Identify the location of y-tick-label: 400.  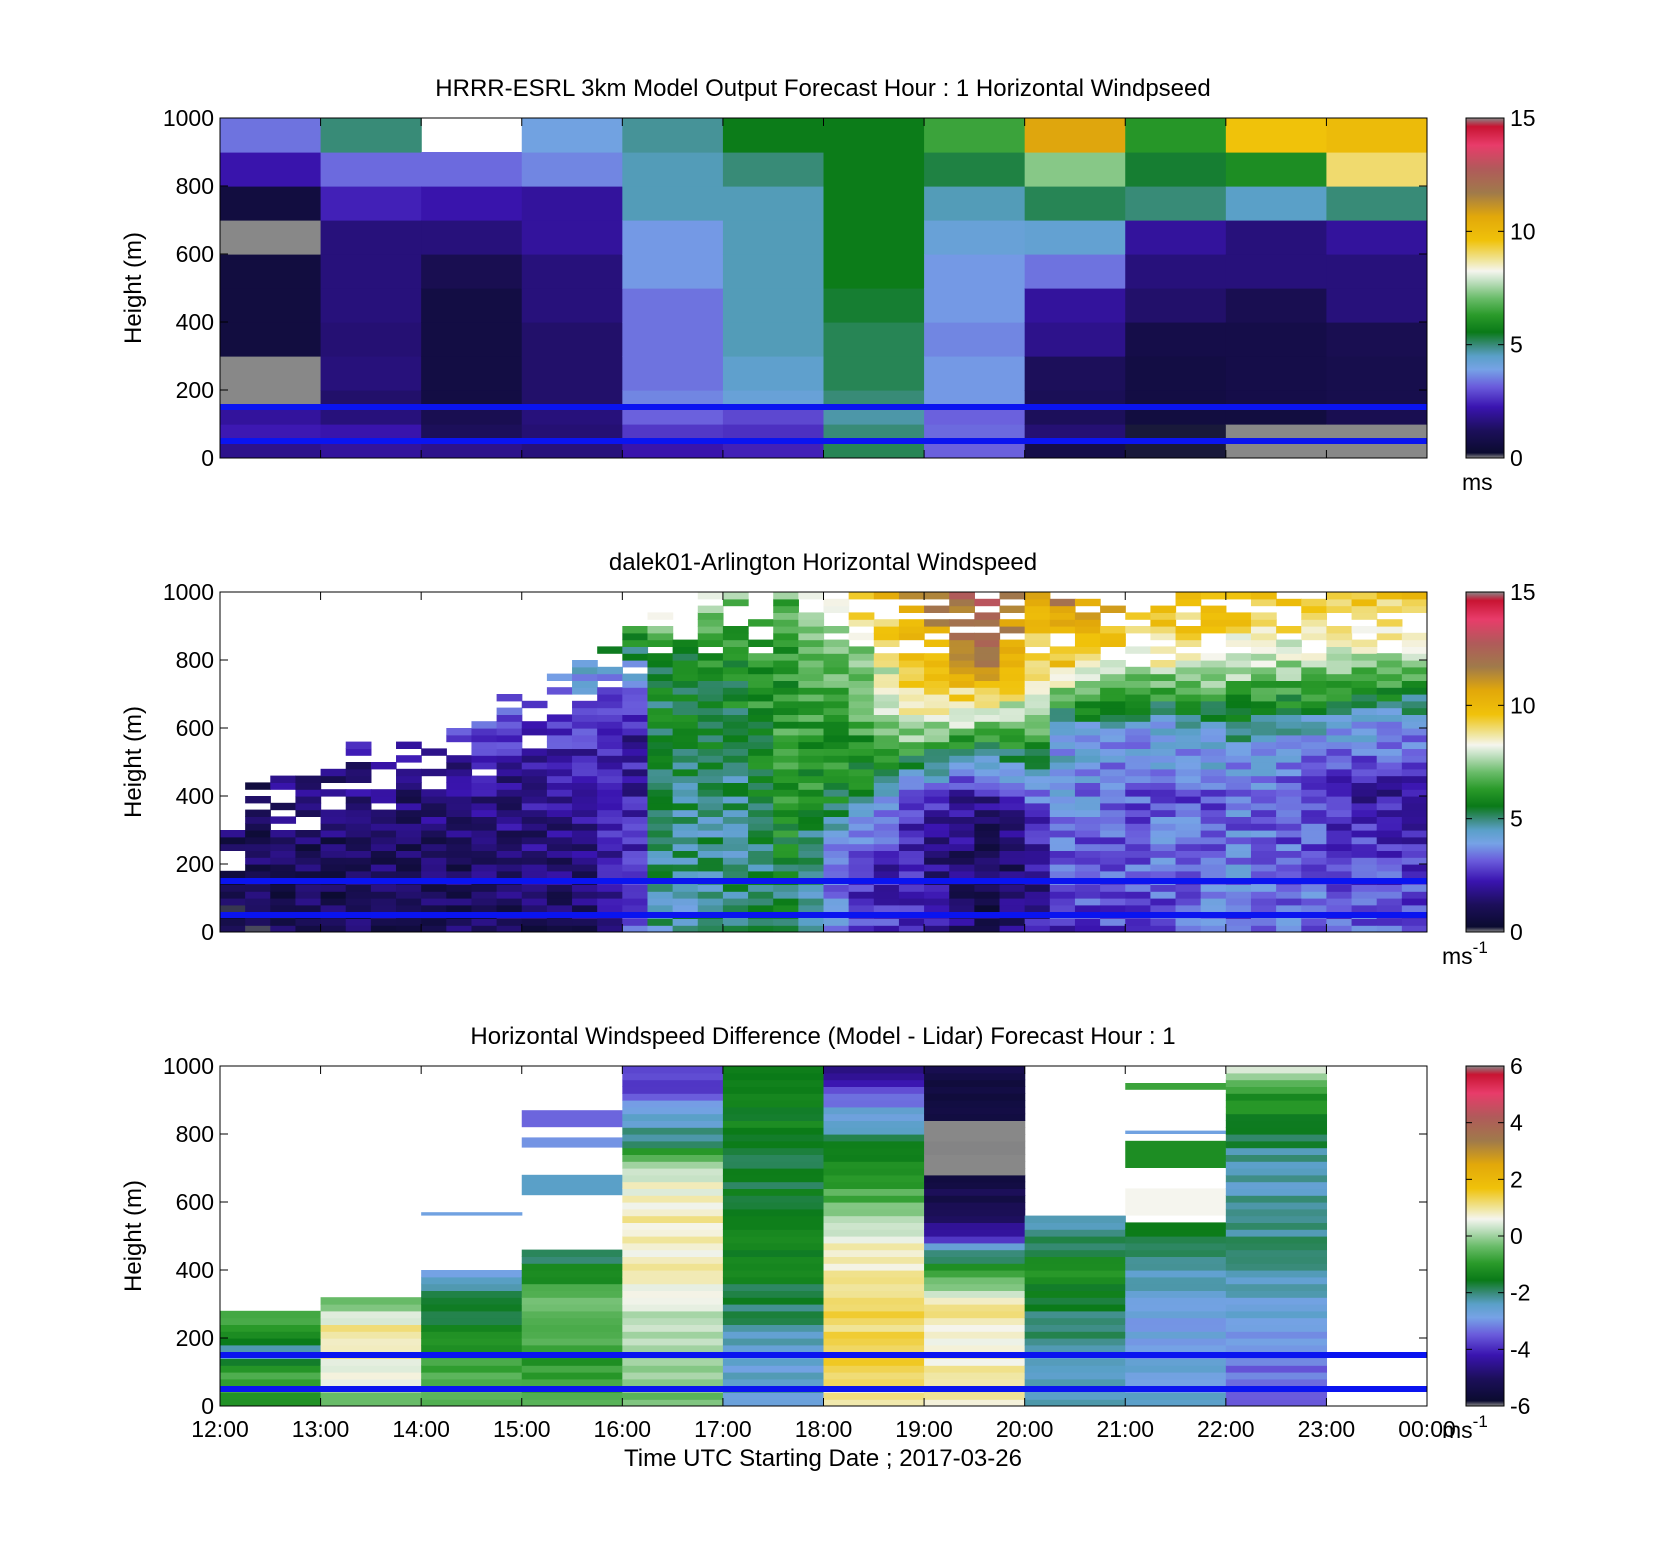
(195, 796).